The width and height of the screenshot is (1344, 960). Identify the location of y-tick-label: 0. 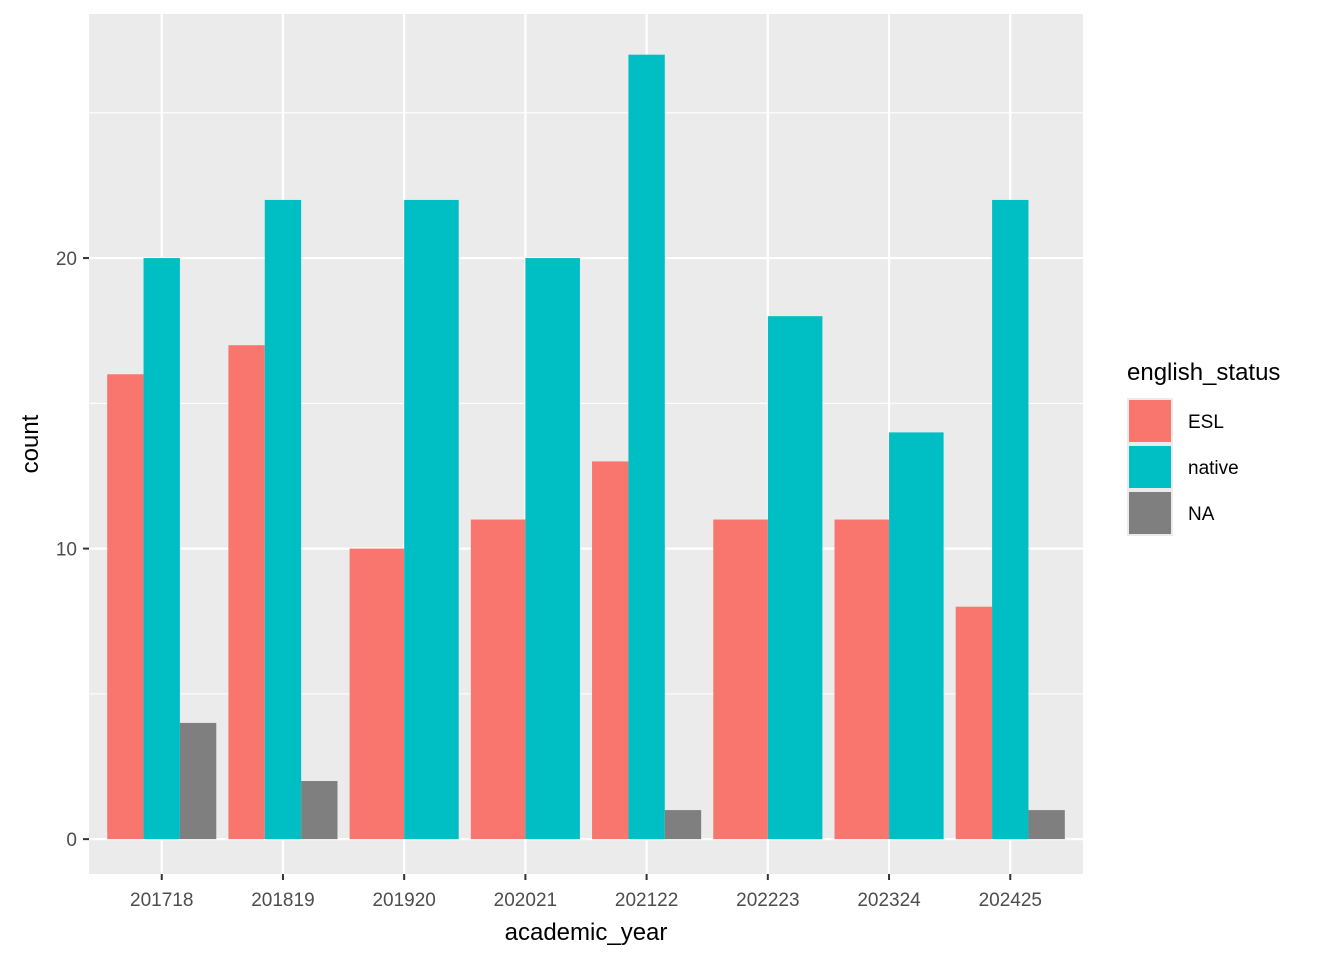
(71, 840).